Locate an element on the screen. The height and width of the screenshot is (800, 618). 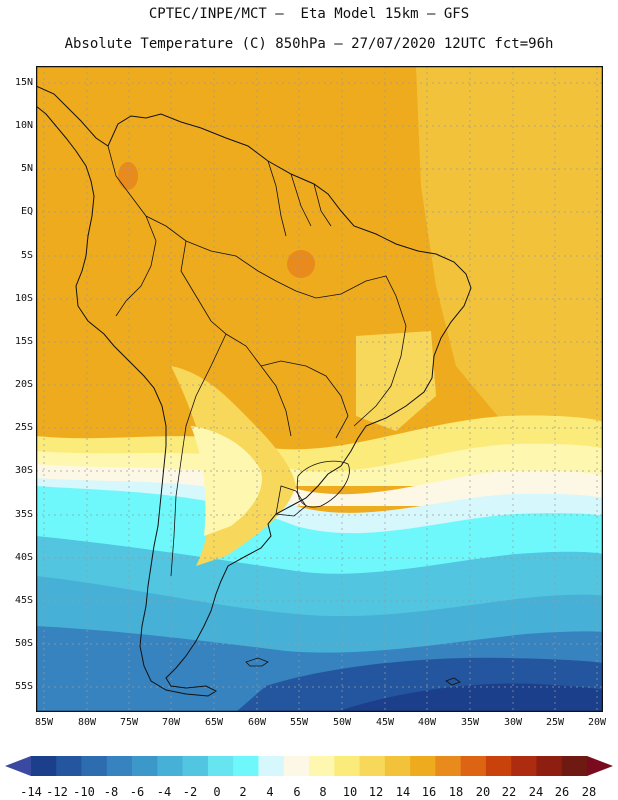
colorbar-label: 0 is located at coordinates (217, 792).